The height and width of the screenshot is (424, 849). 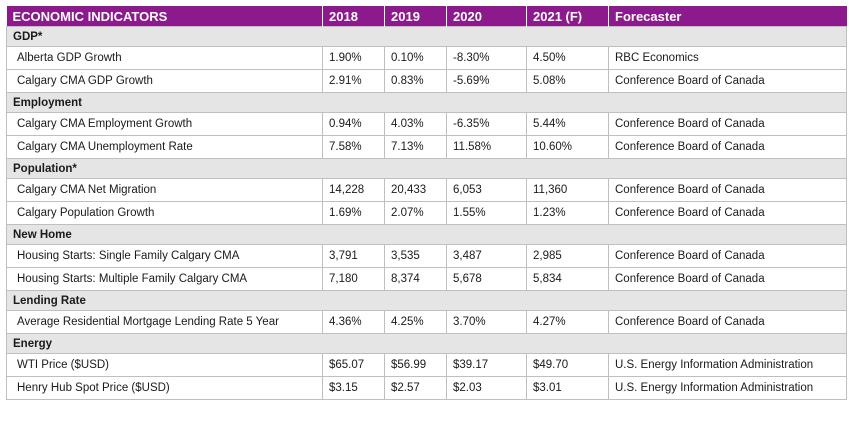 What do you see at coordinates (486, 190) in the screenshot?
I see `cell-value-2020: 6,053` at bounding box center [486, 190].